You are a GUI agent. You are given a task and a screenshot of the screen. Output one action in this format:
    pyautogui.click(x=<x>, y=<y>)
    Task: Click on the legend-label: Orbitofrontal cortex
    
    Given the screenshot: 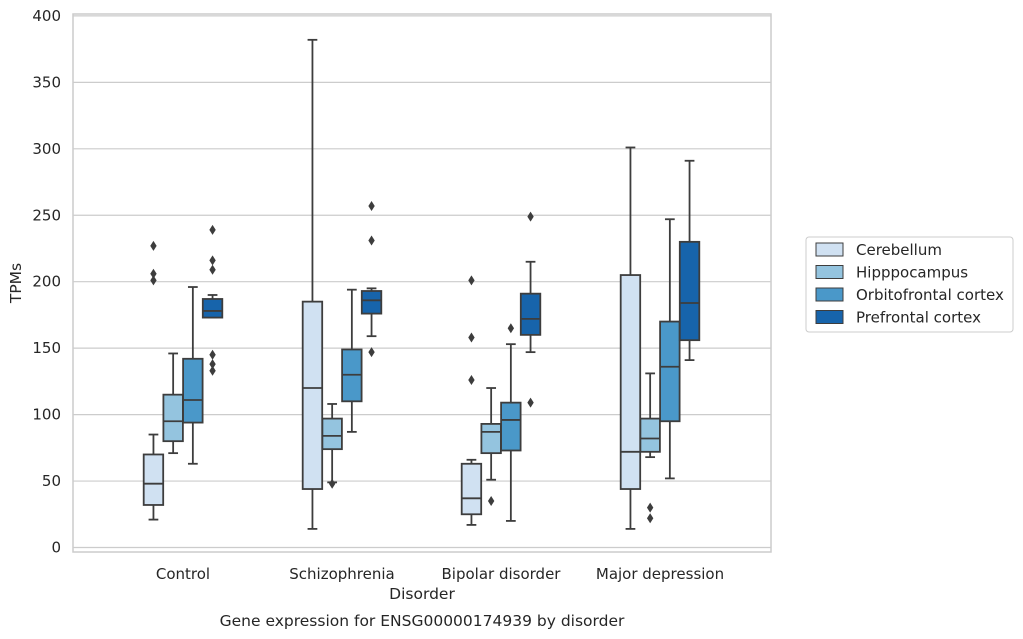 What is the action you would take?
    pyautogui.click(x=930, y=295)
    